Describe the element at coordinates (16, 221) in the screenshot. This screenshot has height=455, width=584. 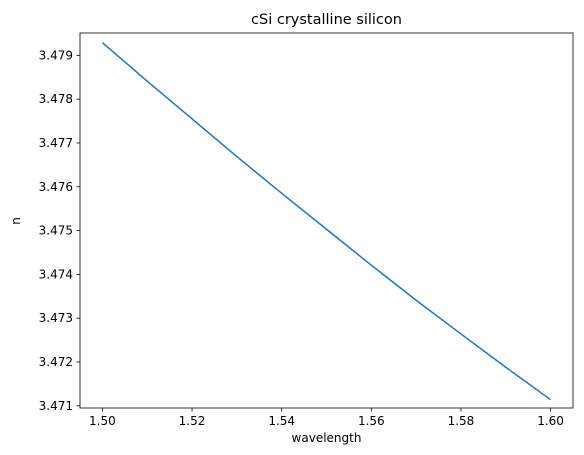
I see `y-axis-label: n` at that location.